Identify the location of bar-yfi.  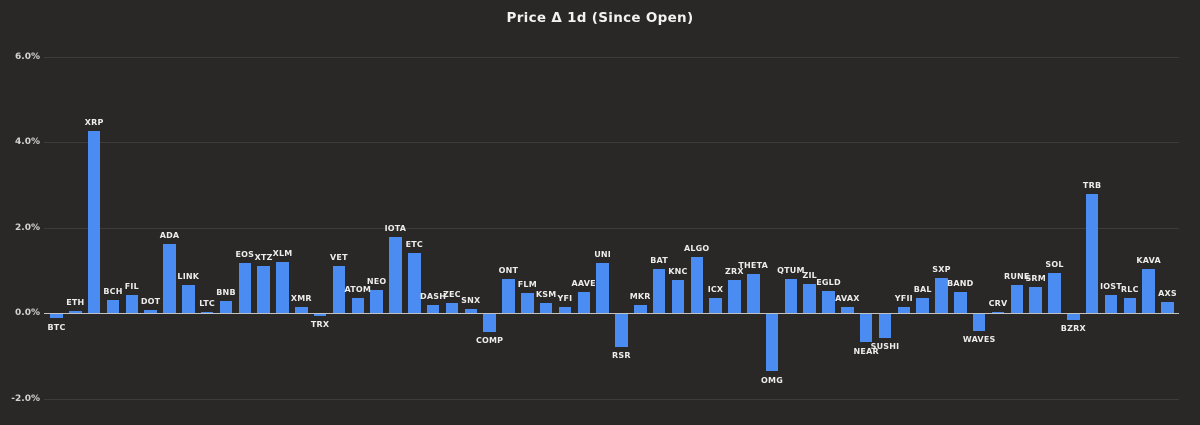
(565, 310).